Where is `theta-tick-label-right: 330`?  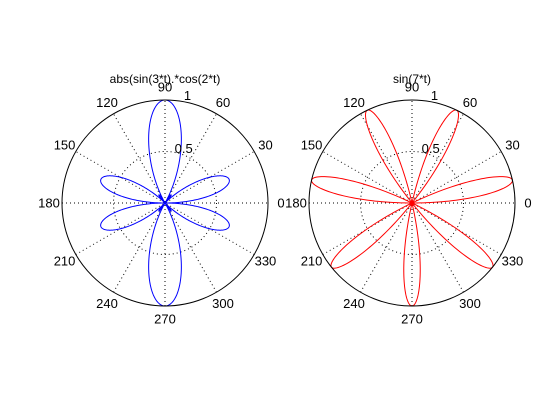
theta-tick-label-right: 330 is located at coordinates (513, 261).